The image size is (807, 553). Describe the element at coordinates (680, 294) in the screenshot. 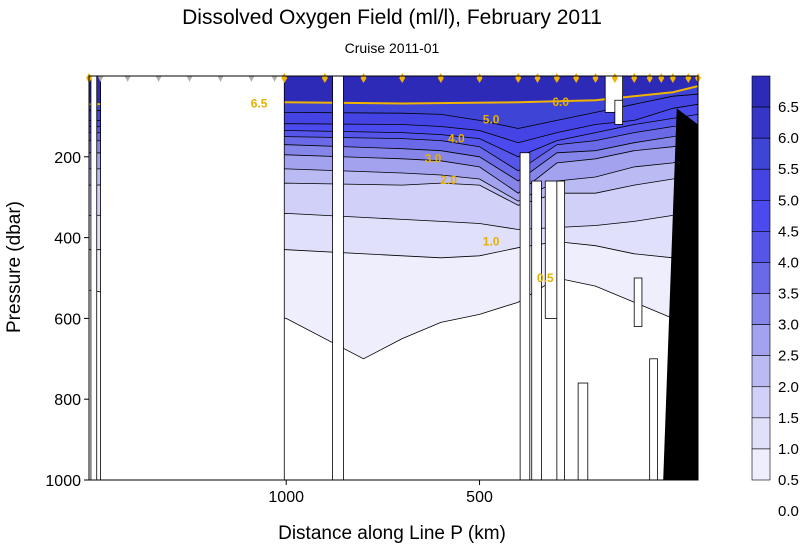

I see `bathymetry-shape` at that location.